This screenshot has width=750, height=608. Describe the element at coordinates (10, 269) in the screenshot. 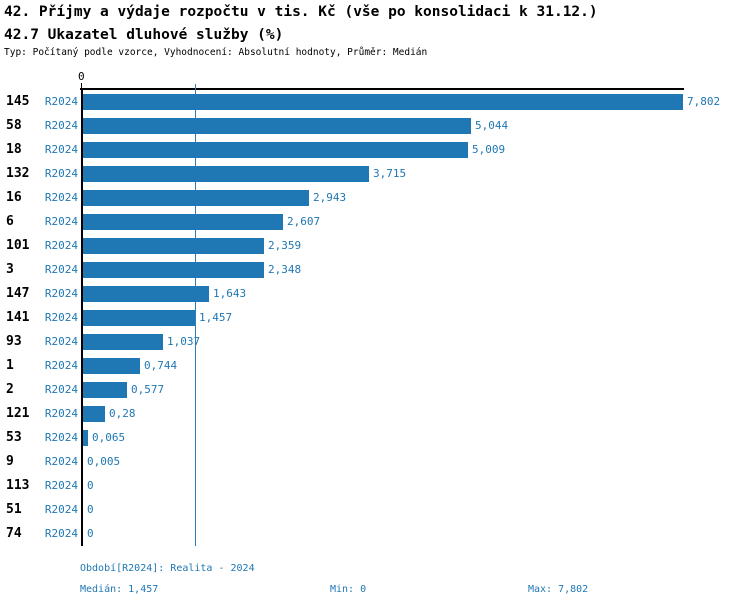

I see `row-category-label: 3` at that location.